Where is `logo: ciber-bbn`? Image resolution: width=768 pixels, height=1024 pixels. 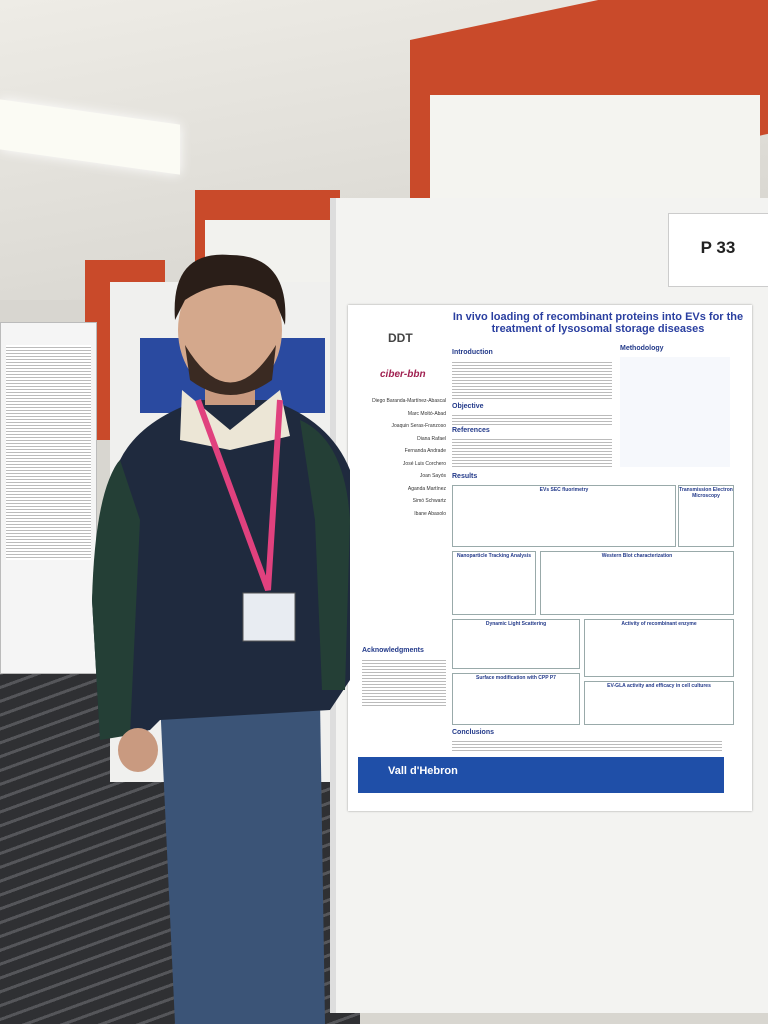
logo: ciber-bbn is located at coordinates (403, 374).